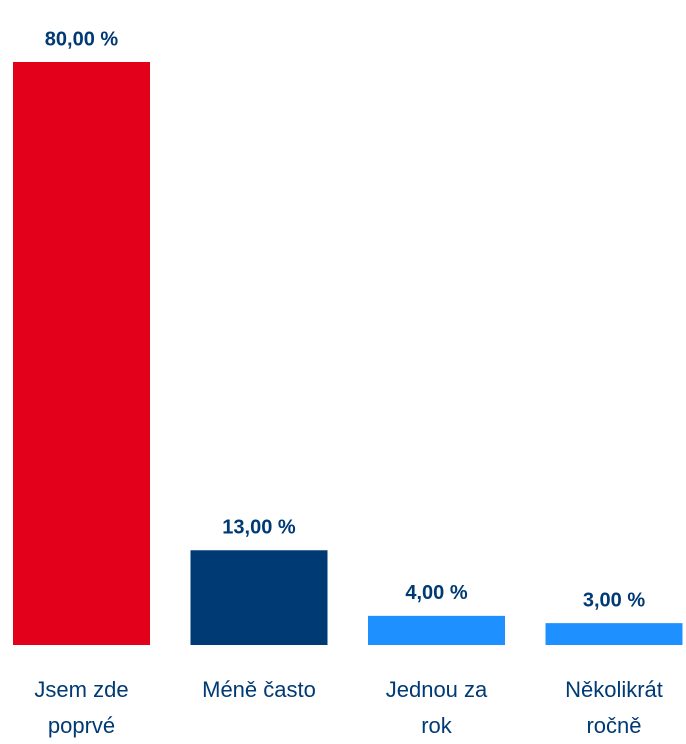 The height and width of the screenshot is (744, 686). What do you see at coordinates (82, 39) in the screenshot?
I see `value-label: 80,00 %` at bounding box center [82, 39].